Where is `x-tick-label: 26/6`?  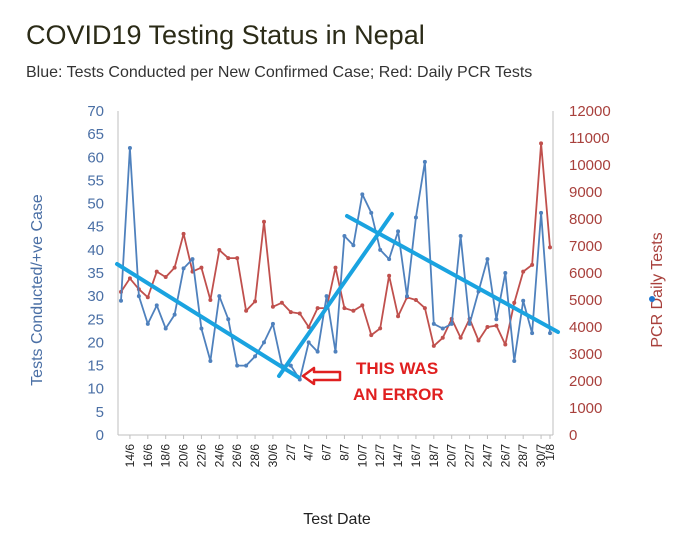
x-tick-label: 26/6 is located at coordinates (237, 456).